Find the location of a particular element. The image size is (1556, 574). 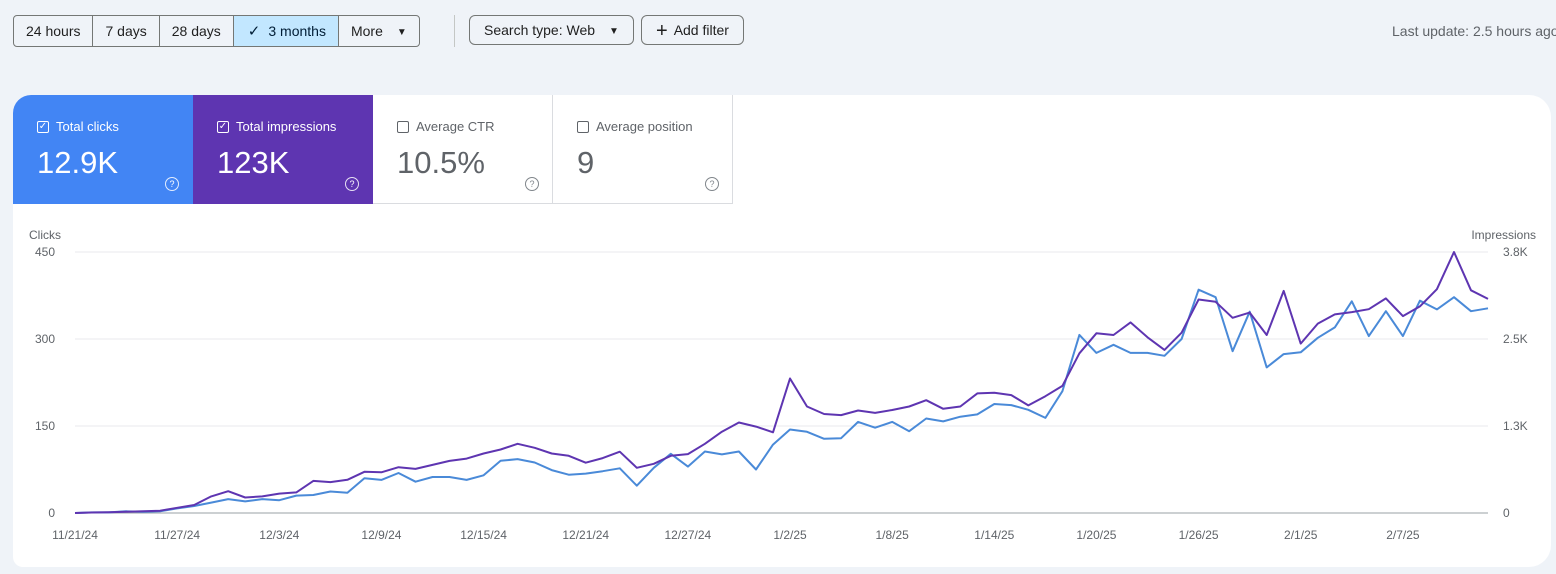

range-28-days-button: 28 days is located at coordinates (197, 31).